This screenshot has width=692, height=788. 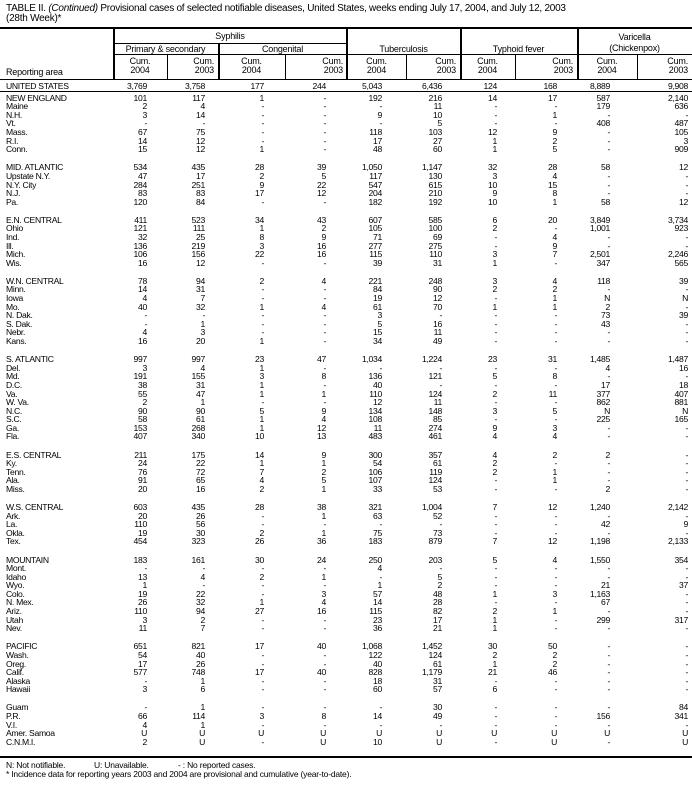 What do you see at coordinates (36, 765) in the screenshot?
I see `footnote-n: N: Not notifiable.` at bounding box center [36, 765].